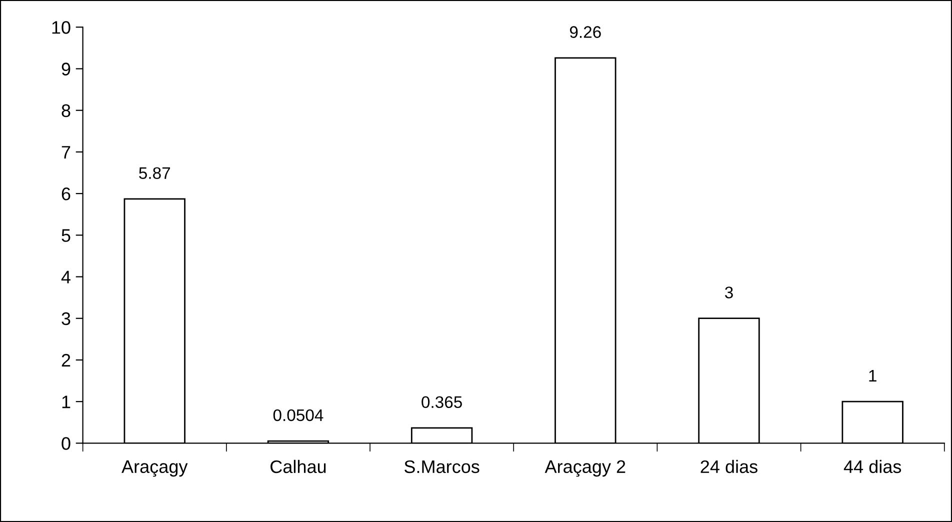  I want to click on x-tick-label: S.Marcos, so click(442, 467).